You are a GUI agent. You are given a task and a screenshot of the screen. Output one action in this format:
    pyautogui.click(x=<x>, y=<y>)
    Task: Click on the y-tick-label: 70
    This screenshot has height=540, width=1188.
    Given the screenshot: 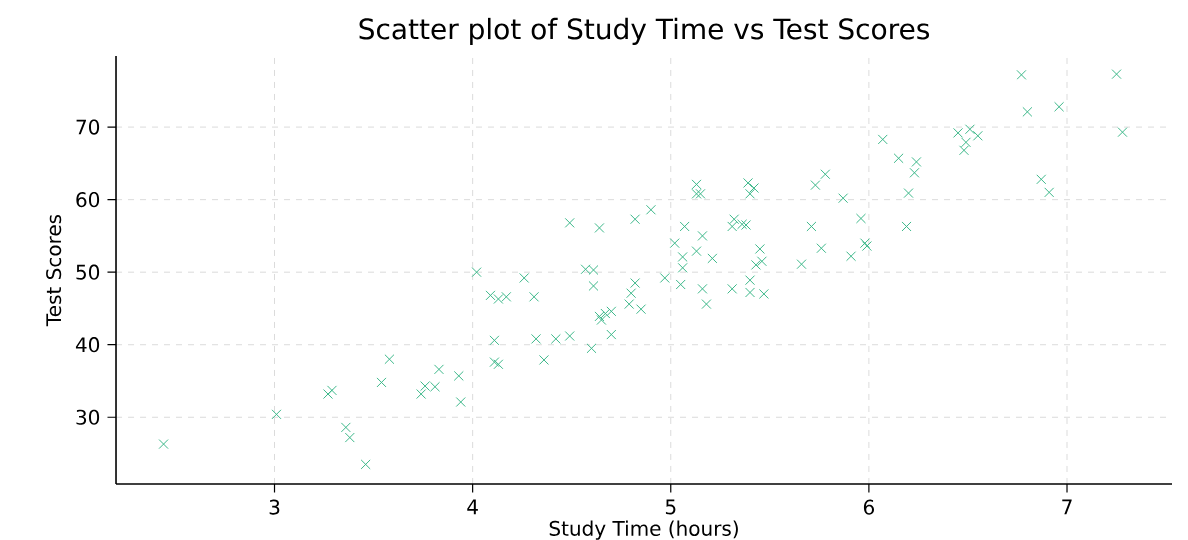 What is the action you would take?
    pyautogui.click(x=88, y=127)
    